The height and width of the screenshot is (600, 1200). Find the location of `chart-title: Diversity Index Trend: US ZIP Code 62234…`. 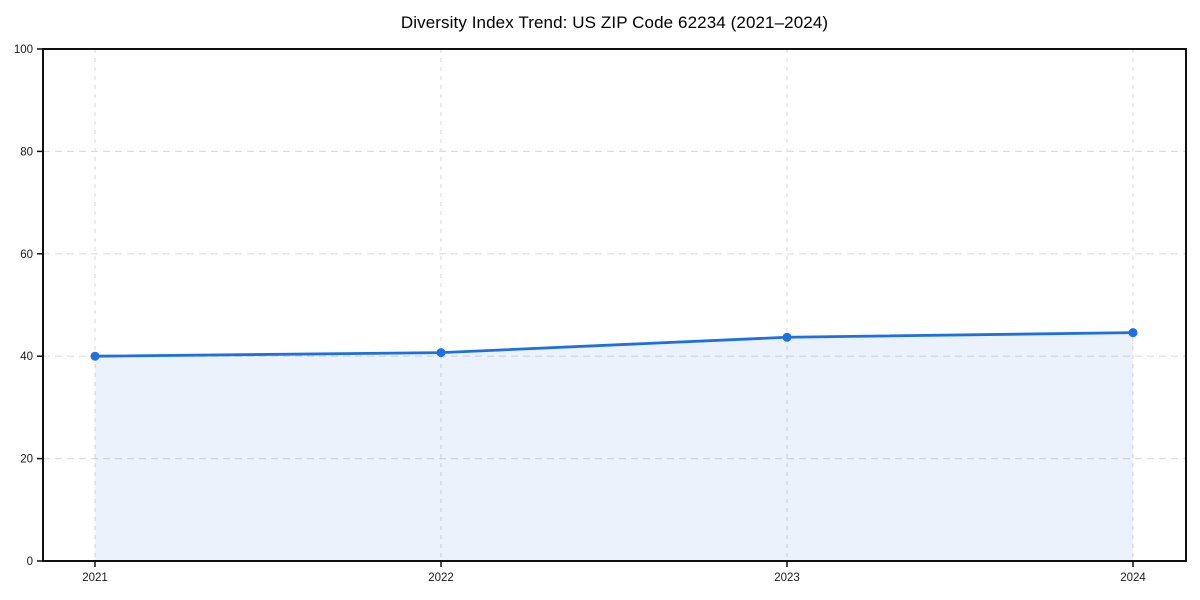

chart-title: Diversity Index Trend: US ZIP Code 62234… is located at coordinates (614, 22).